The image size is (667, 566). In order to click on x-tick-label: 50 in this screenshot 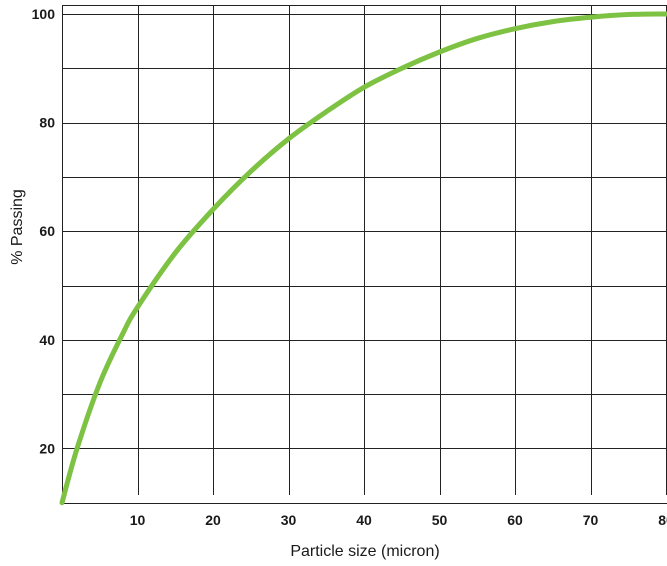, I will do `click(440, 520)`.